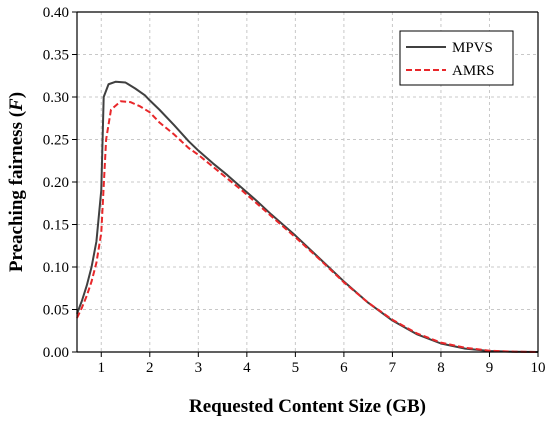  What do you see at coordinates (56, 353) in the screenshot?
I see `y-tick-label: 0.00` at bounding box center [56, 353].